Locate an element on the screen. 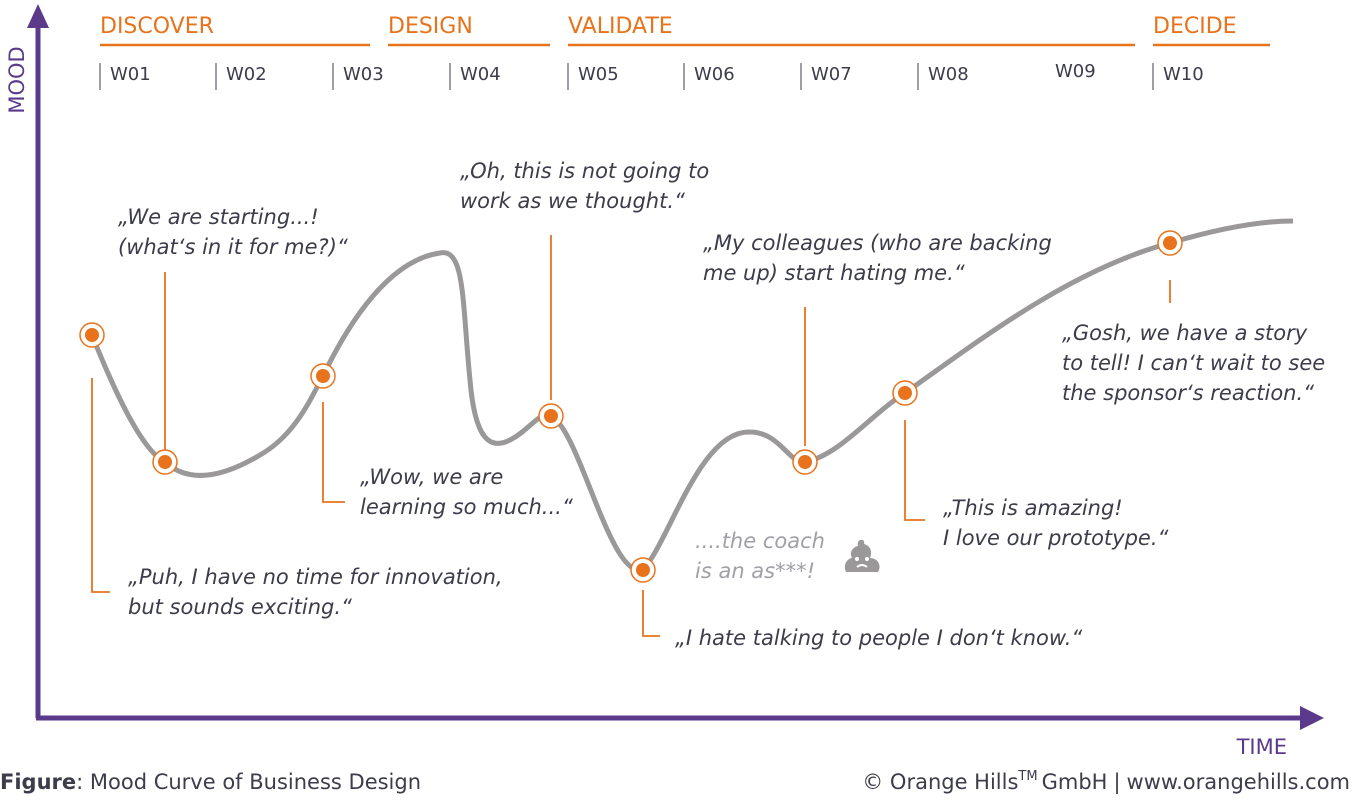 The image size is (1361, 809). credit-company: GmbH is located at coordinates (1075, 782).